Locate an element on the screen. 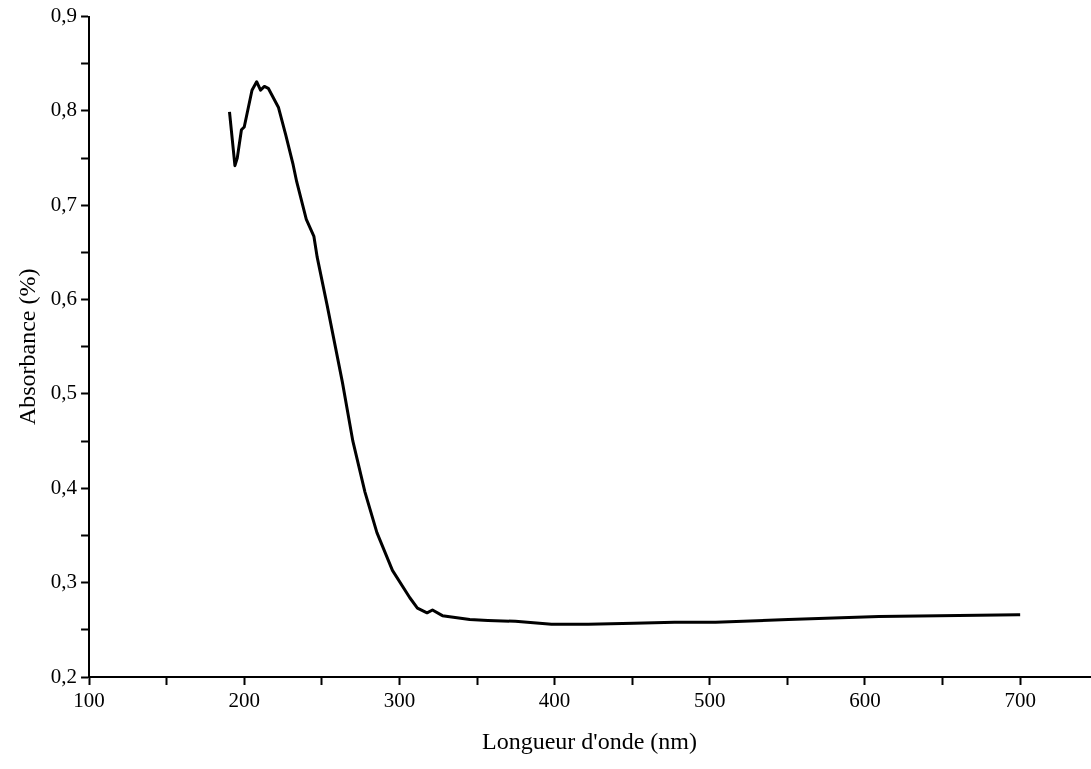 The image size is (1091, 769). y-tick-label: 0,9 is located at coordinates (64, 15).